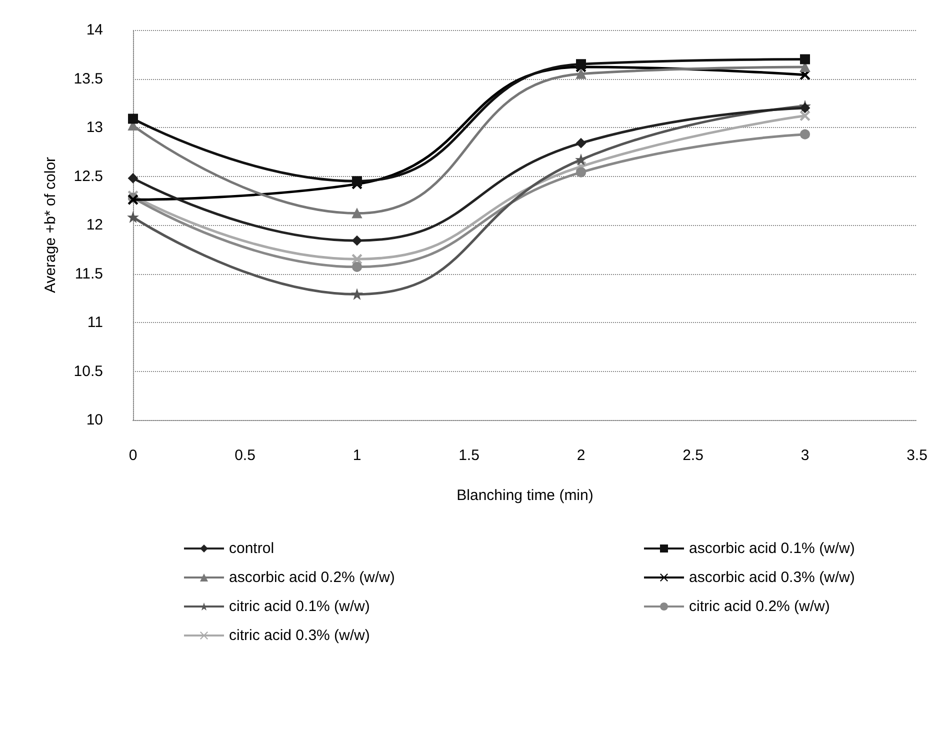  Describe the element at coordinates (88, 273) in the screenshot. I see `y-tick-label: 11.5` at that location.